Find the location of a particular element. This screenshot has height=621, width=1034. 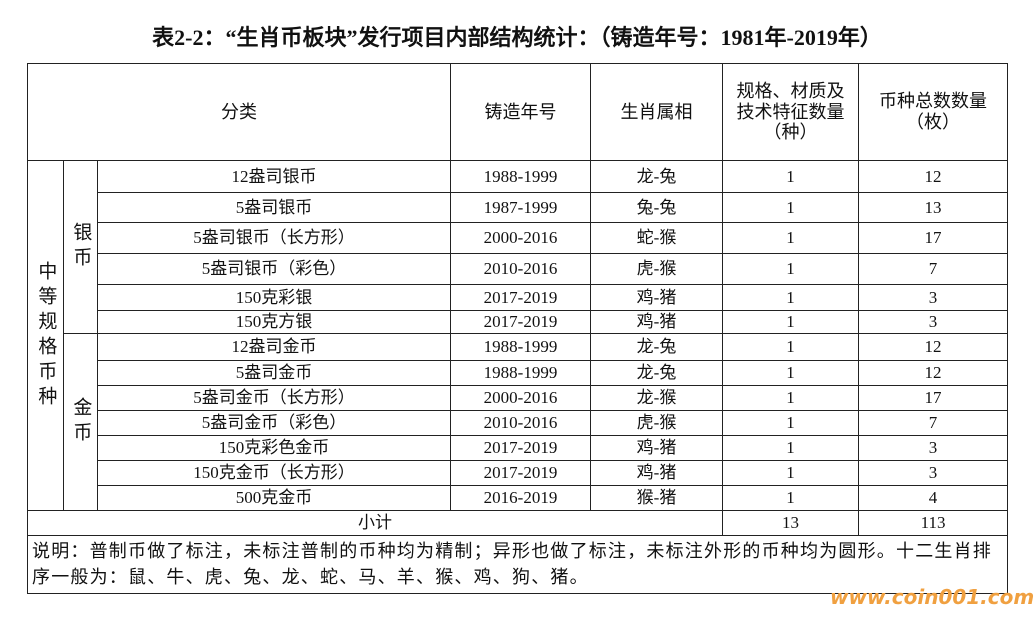

table-row: 150克彩银 2017-2019 鸡-猪 1 3 is located at coordinates (518, 297).